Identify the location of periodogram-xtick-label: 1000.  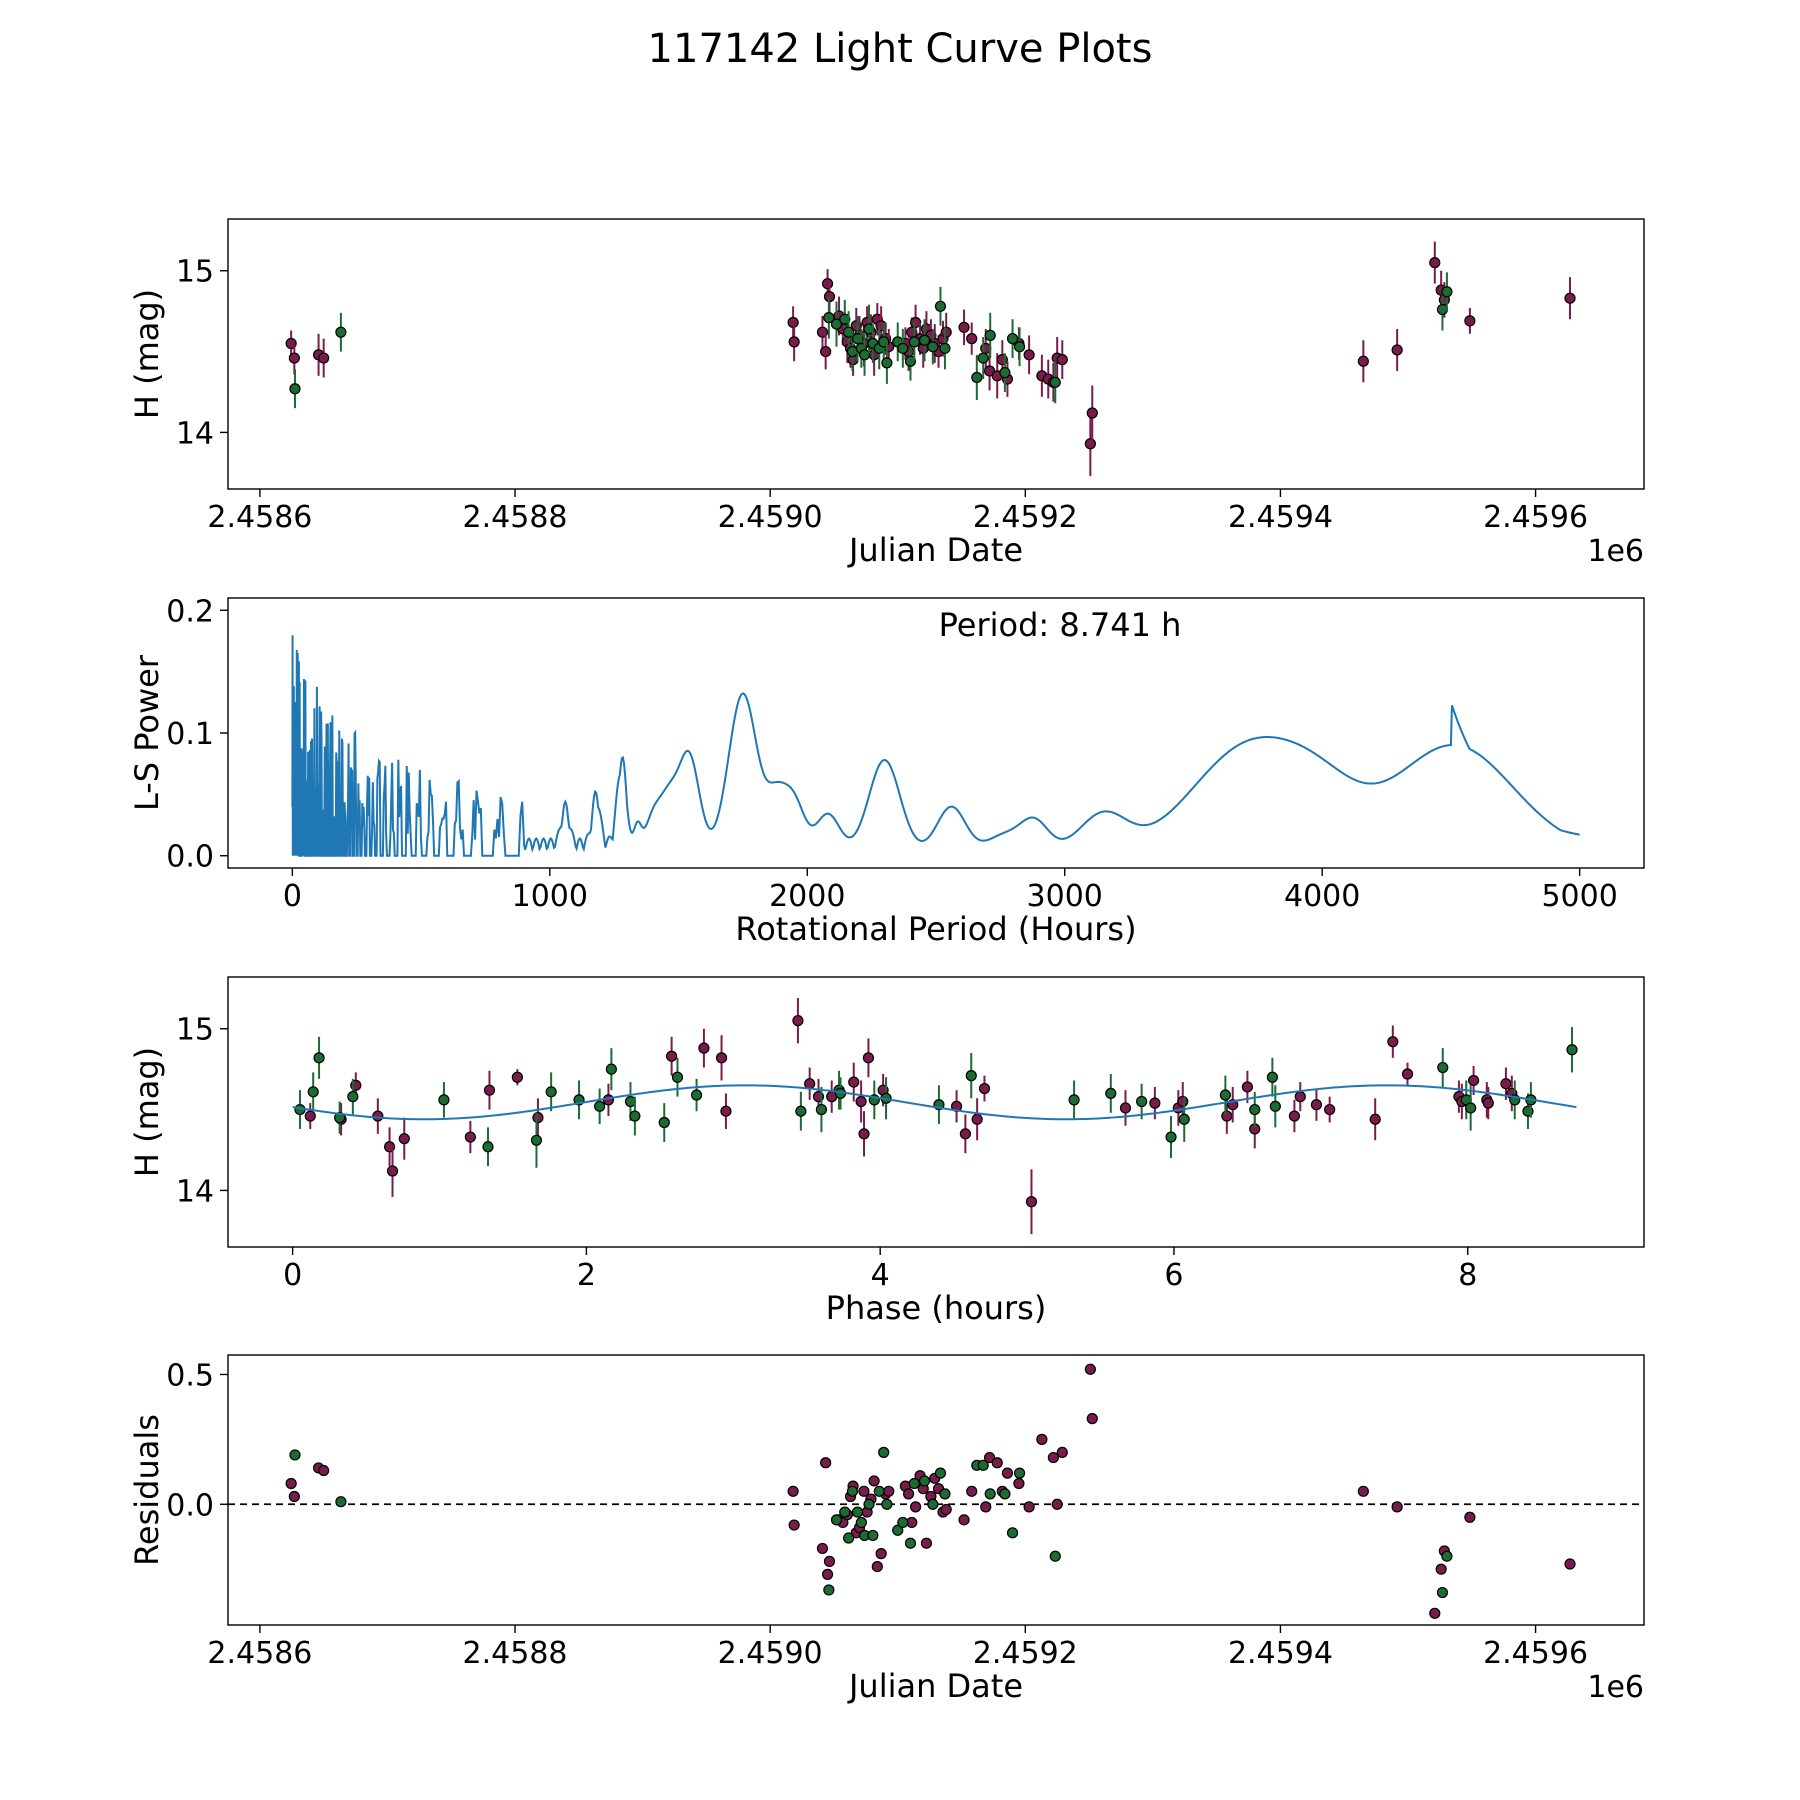
(550, 896).